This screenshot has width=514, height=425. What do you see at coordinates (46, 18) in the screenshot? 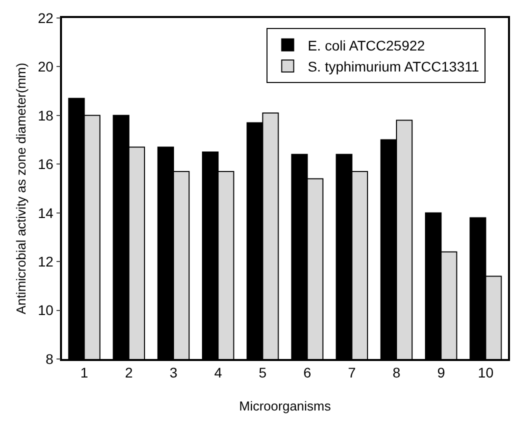
I see `y-tick-label: 22` at bounding box center [46, 18].